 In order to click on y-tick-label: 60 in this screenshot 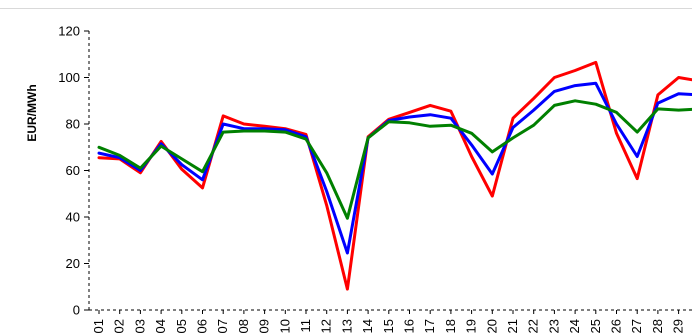, I will do `click(73, 170)`.